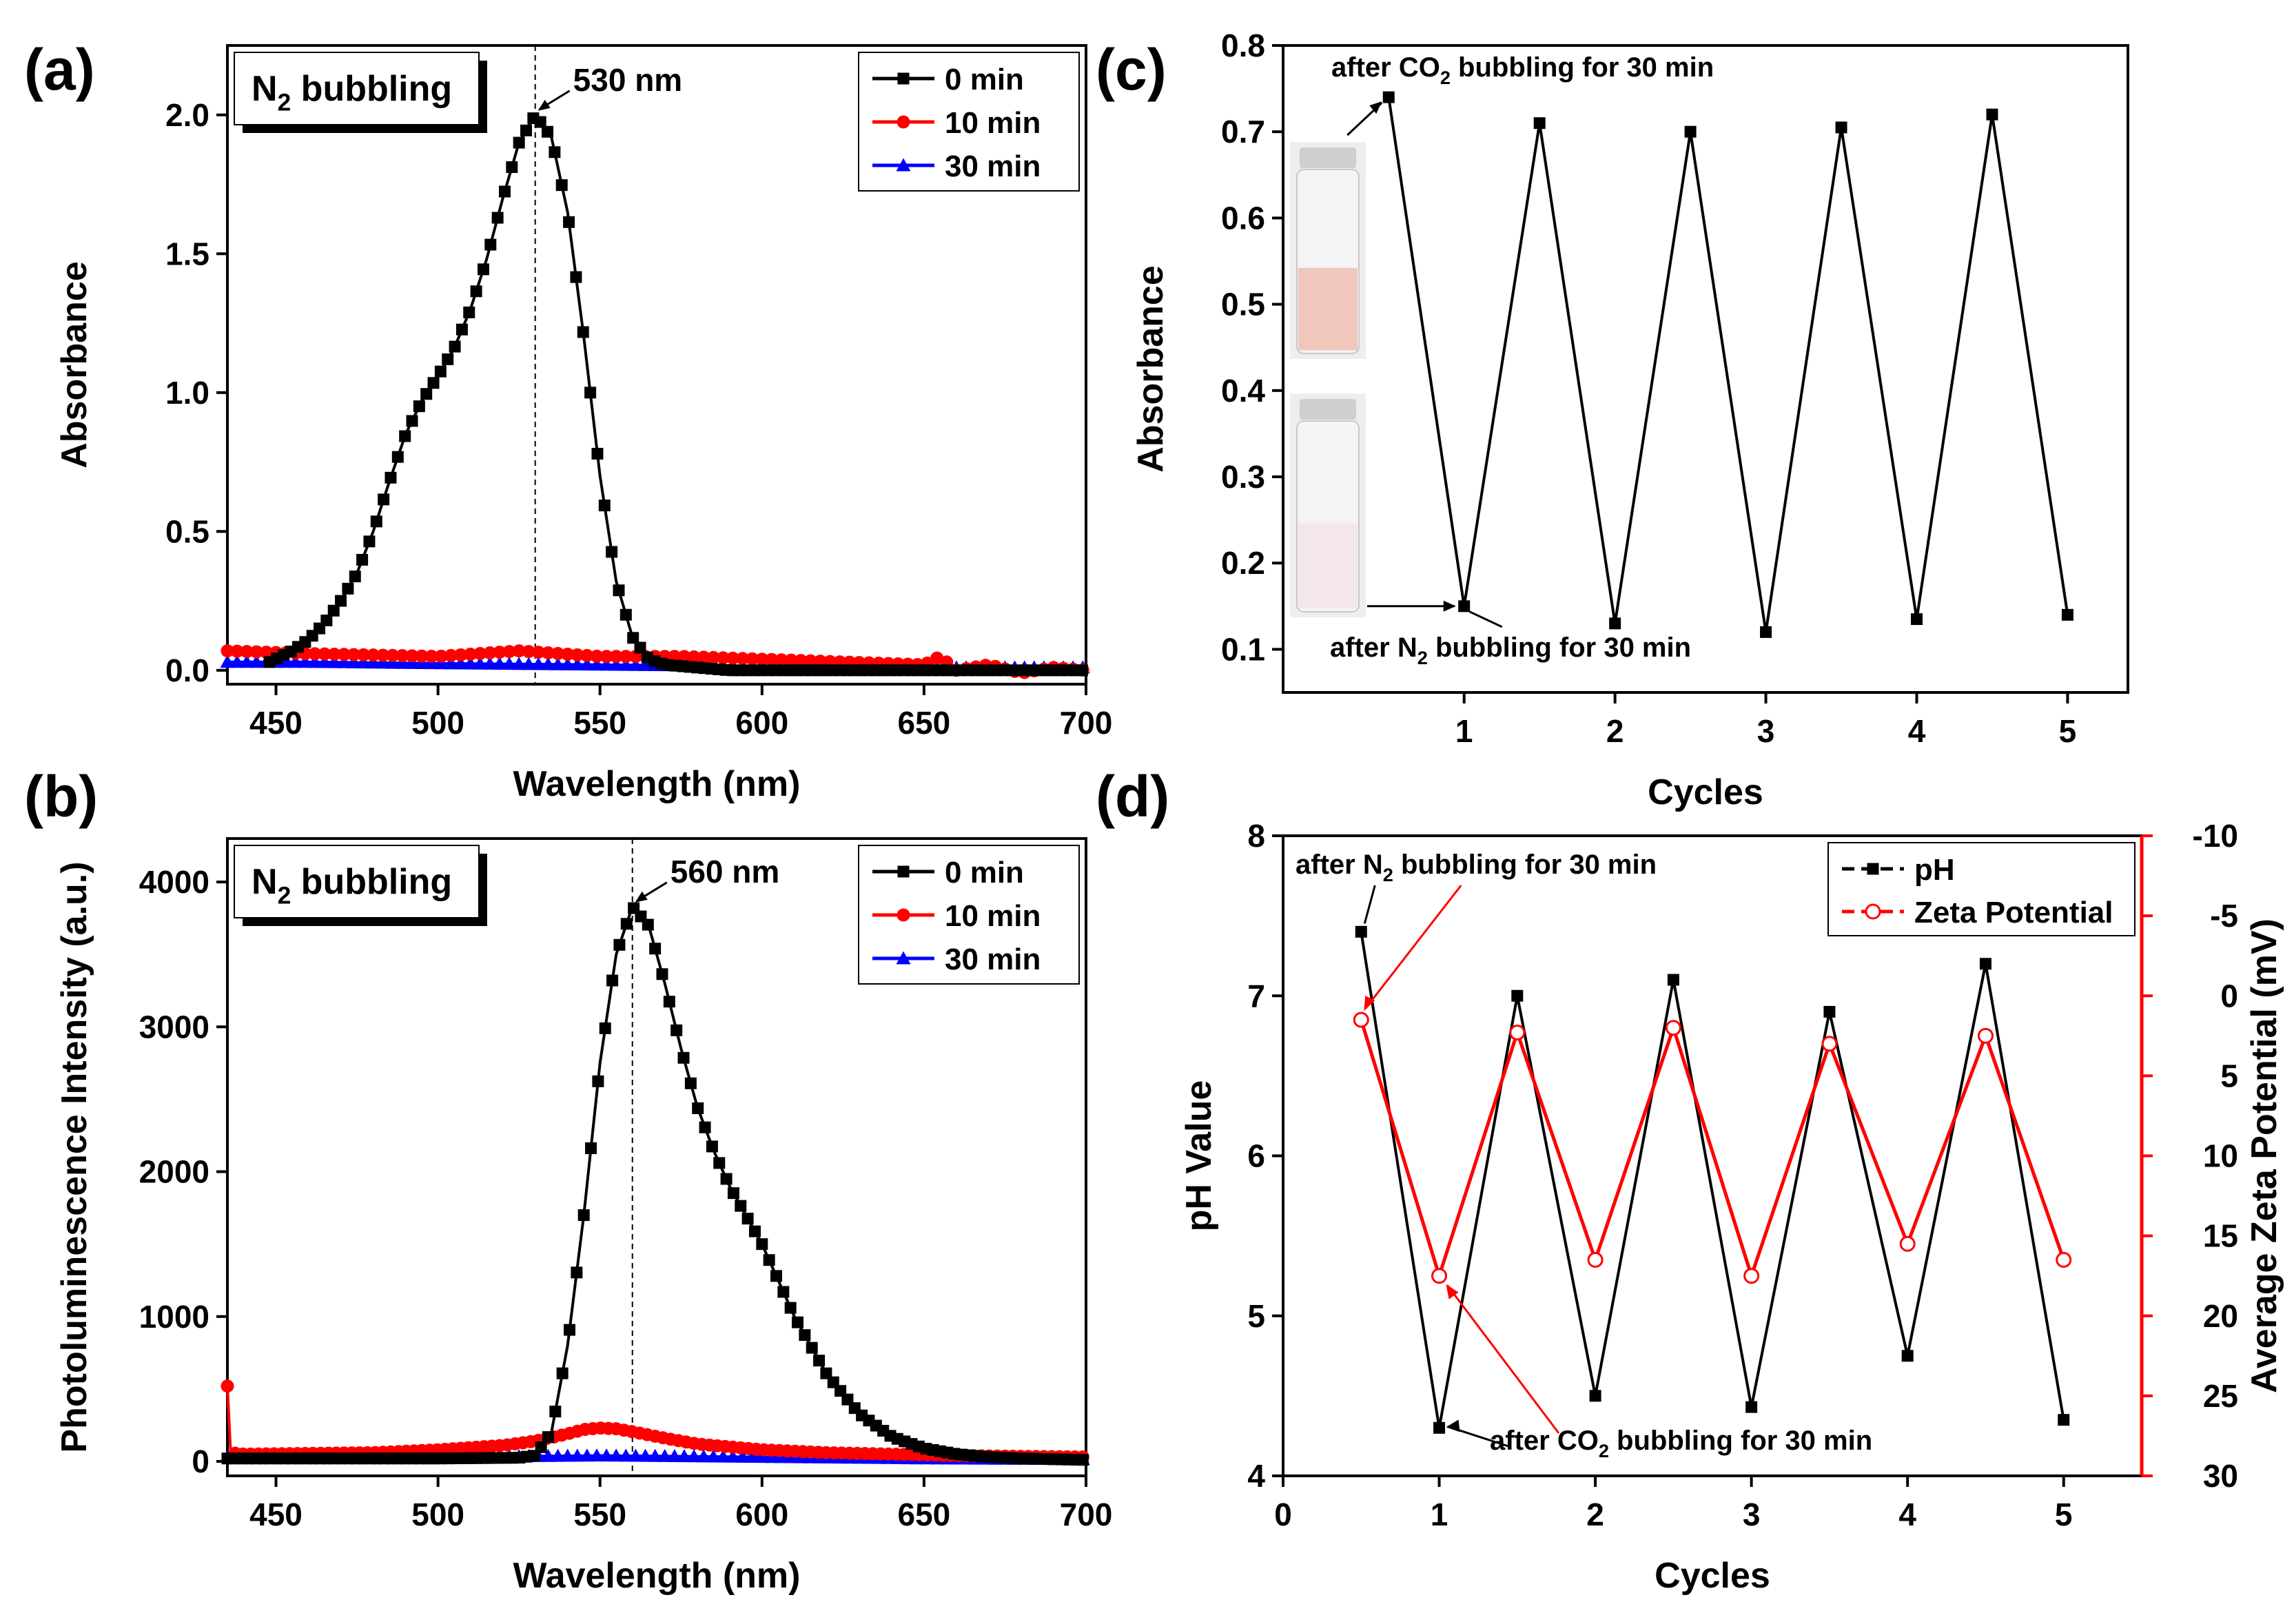 The image size is (2294, 1624). What do you see at coordinates (187, 115) in the screenshot?
I see `y-tick-label: 2.0` at bounding box center [187, 115].